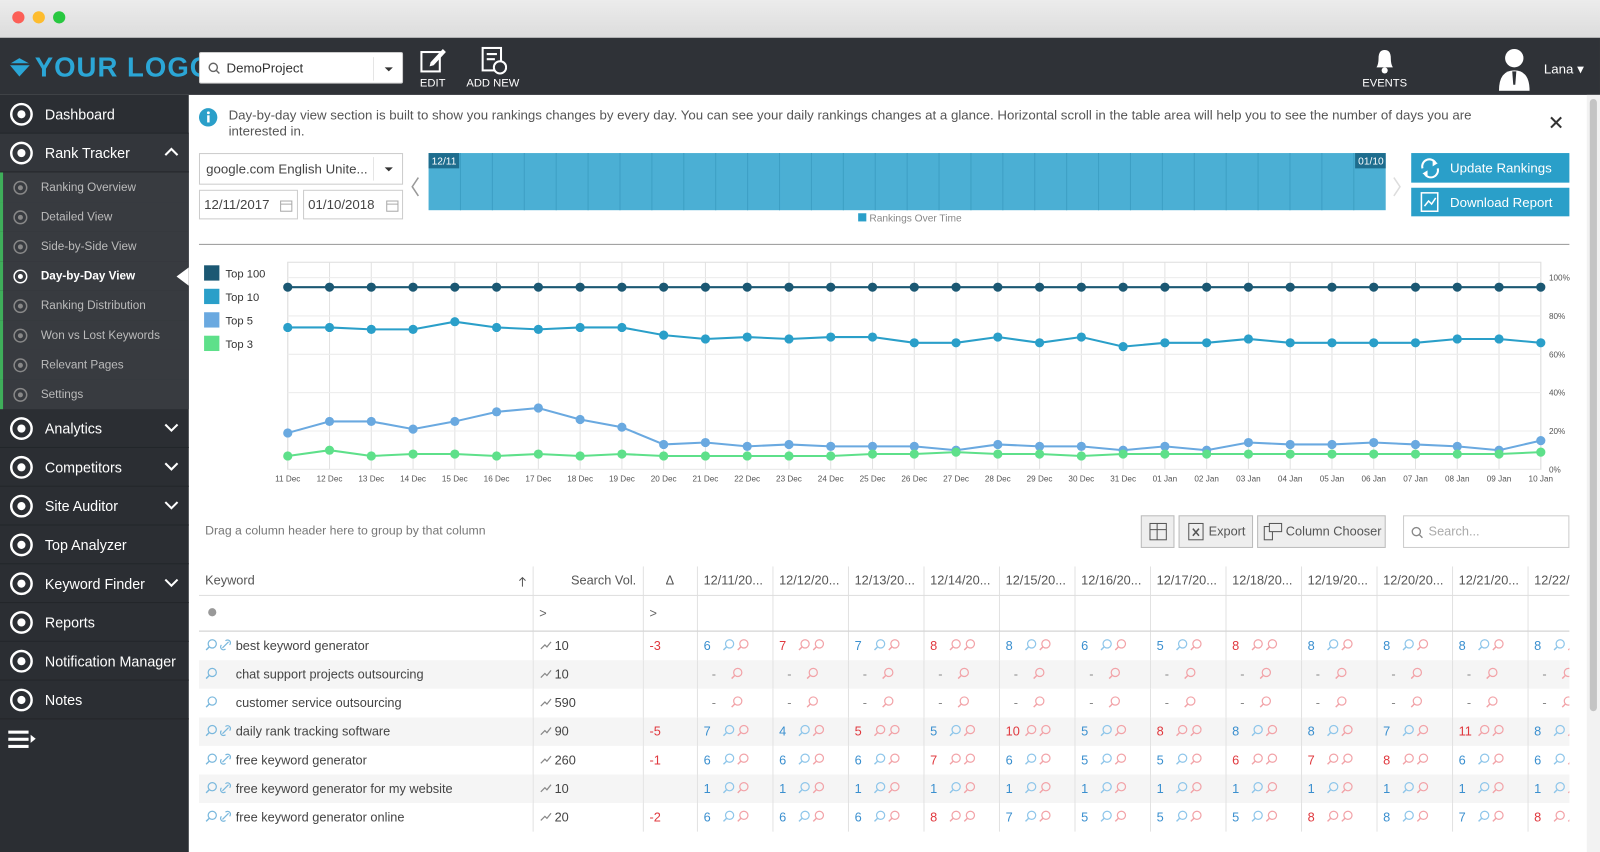 The image size is (1600, 852). I want to click on scrollbar, so click(1593, 473).